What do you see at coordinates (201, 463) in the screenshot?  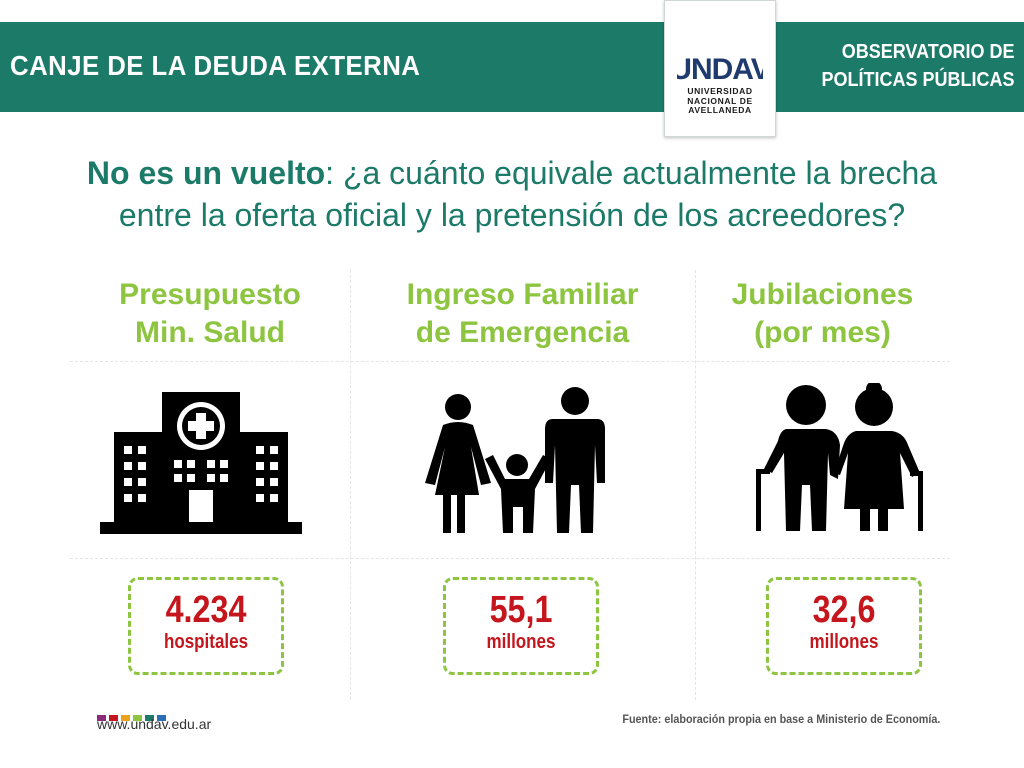 I see `hospital-icon` at bounding box center [201, 463].